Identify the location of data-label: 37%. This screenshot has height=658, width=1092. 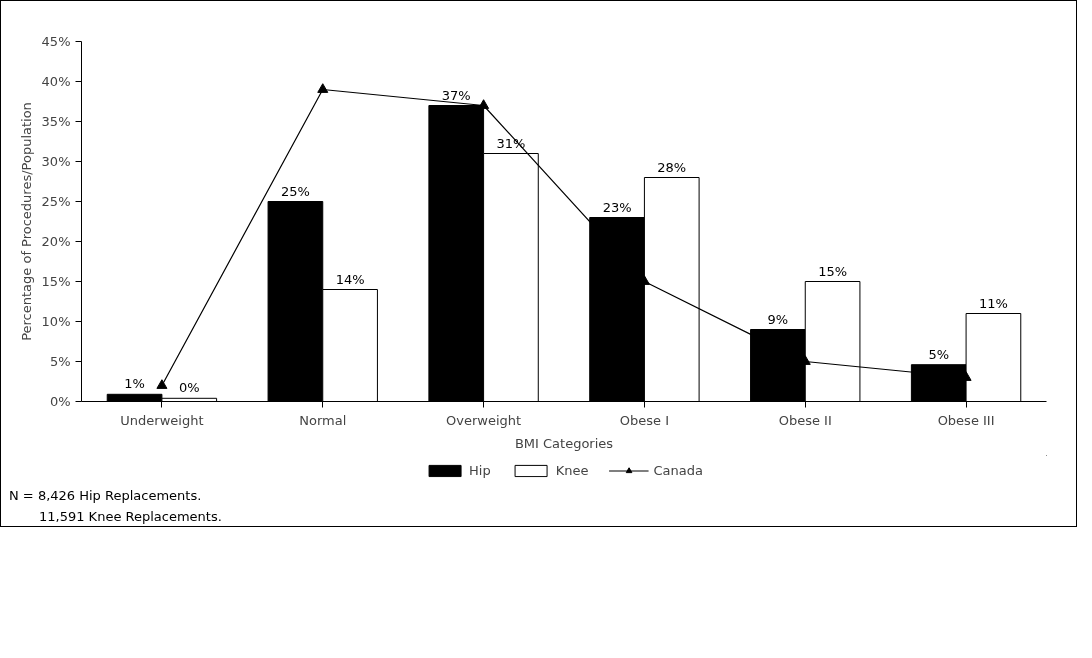
(456, 95).